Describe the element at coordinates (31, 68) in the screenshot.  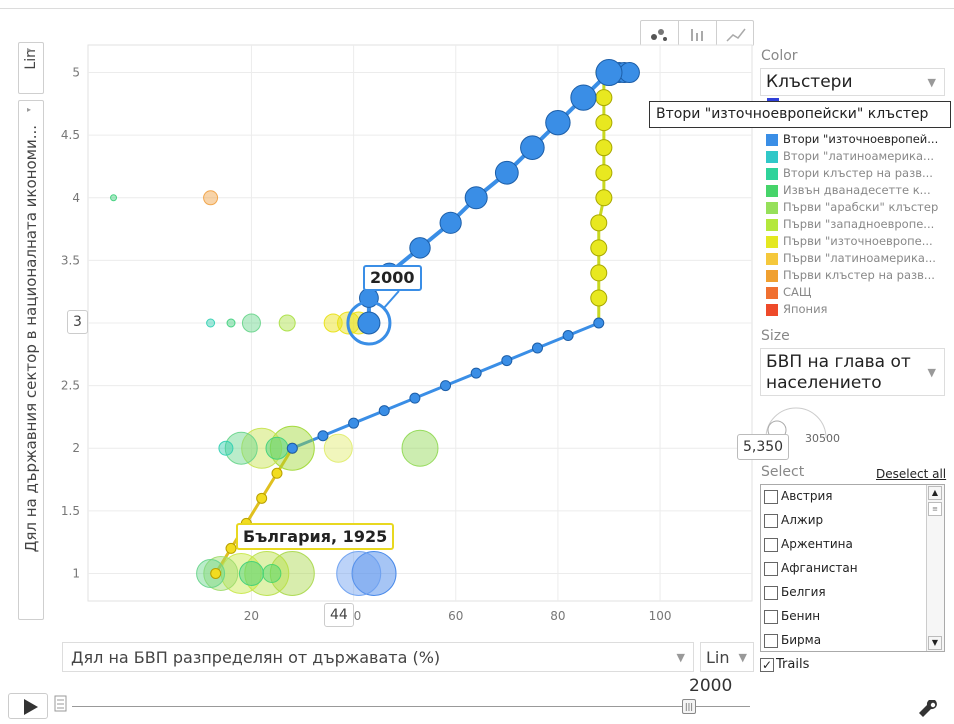
I see `y-scale-toggle: Lin ▸` at that location.